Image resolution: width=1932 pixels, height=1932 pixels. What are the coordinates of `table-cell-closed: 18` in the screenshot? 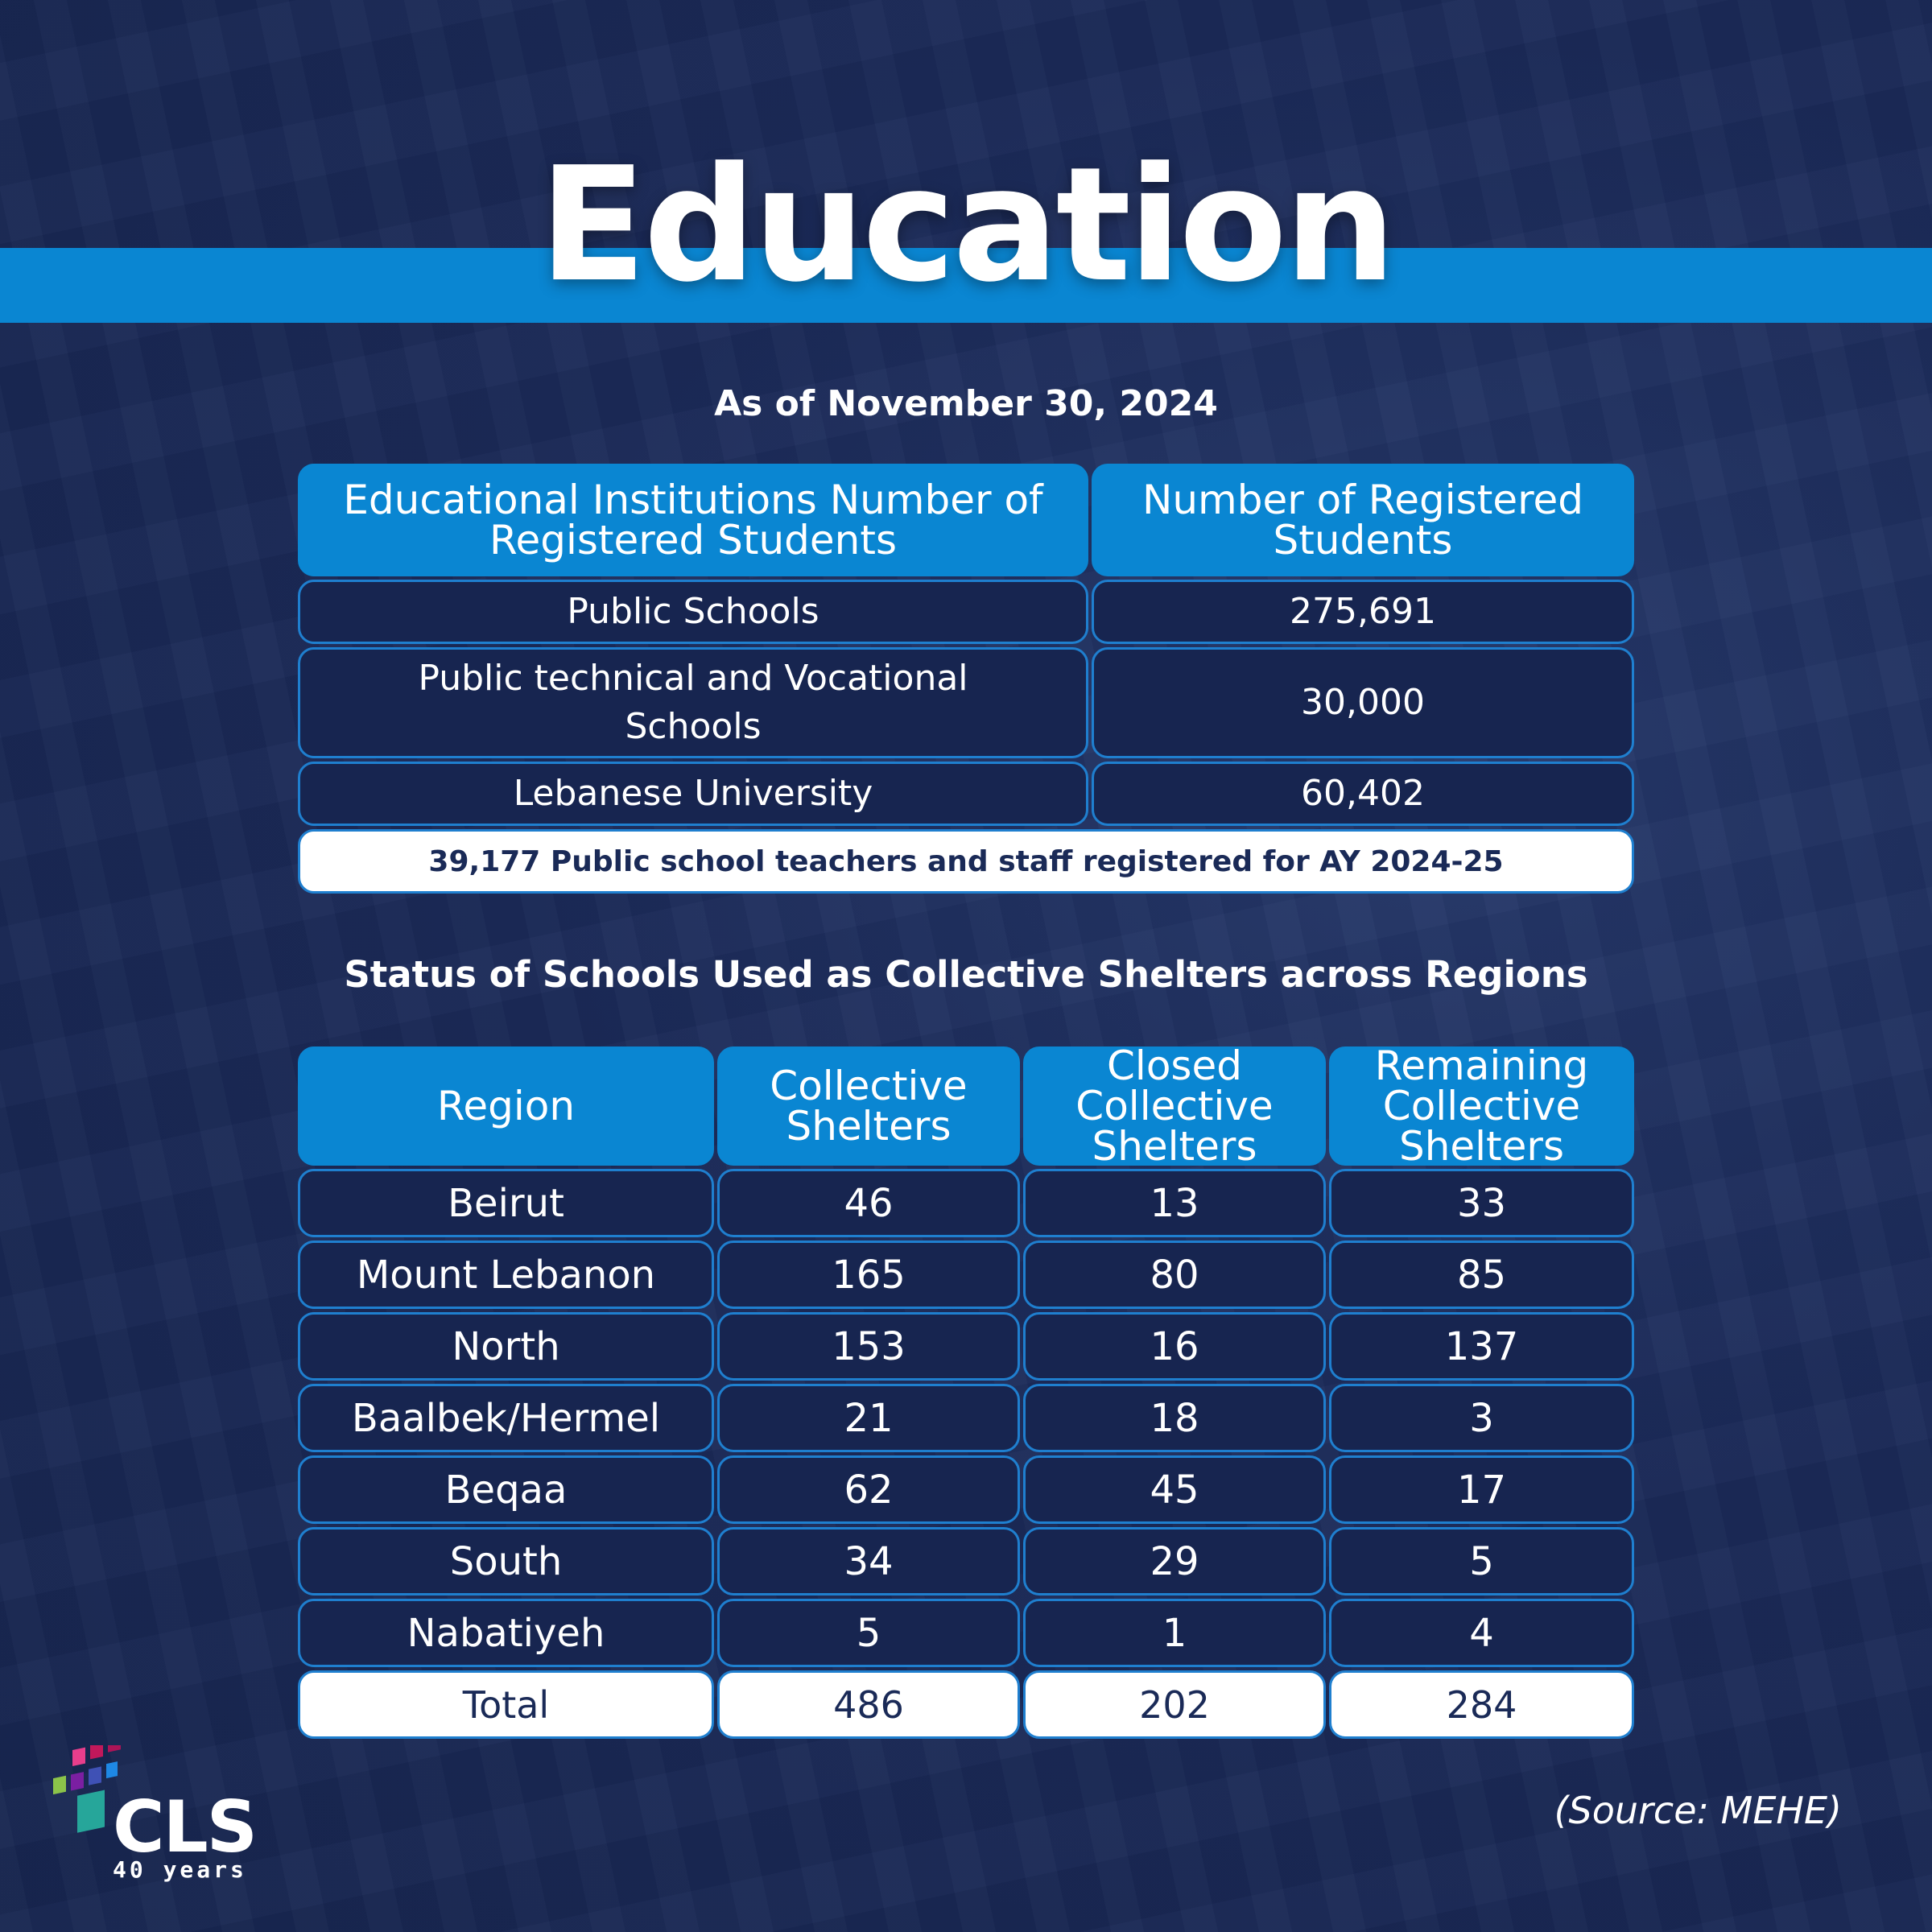 It's located at (1174, 1418).